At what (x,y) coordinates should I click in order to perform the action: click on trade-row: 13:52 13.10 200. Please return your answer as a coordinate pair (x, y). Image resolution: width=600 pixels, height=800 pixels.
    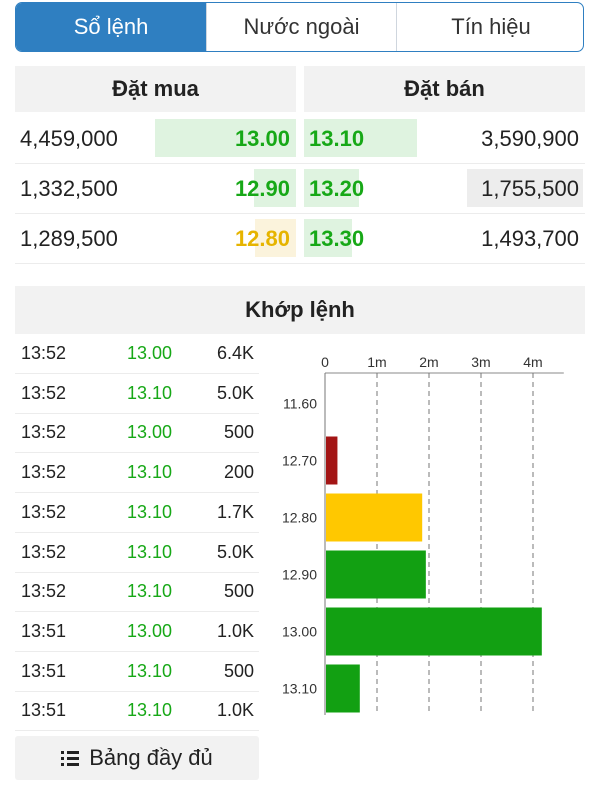
    Looking at the image, I should click on (137, 473).